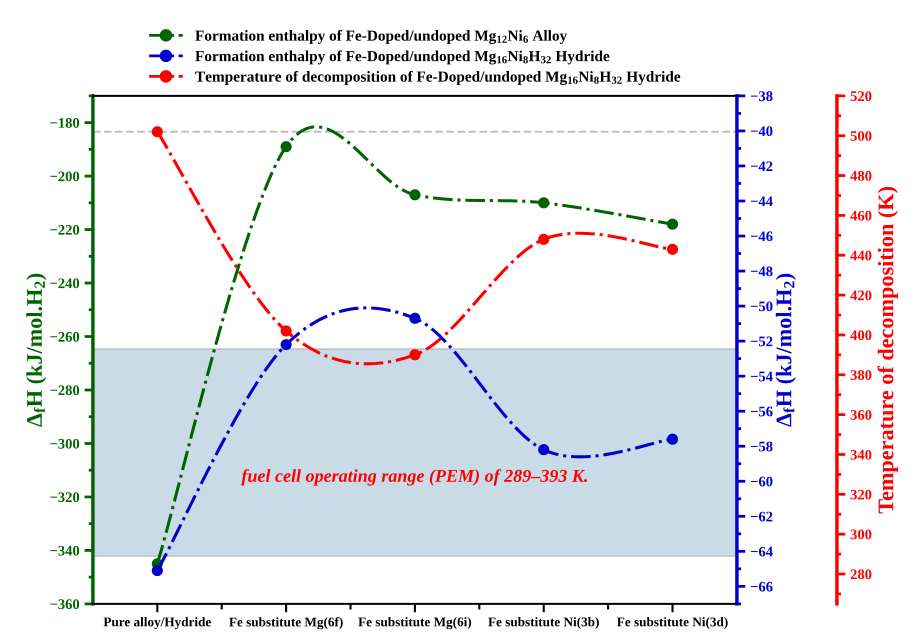 Image resolution: width=920 pixels, height=635 pixels. What do you see at coordinates (65, 497) in the screenshot?
I see `y-tick-label: −320` at bounding box center [65, 497].